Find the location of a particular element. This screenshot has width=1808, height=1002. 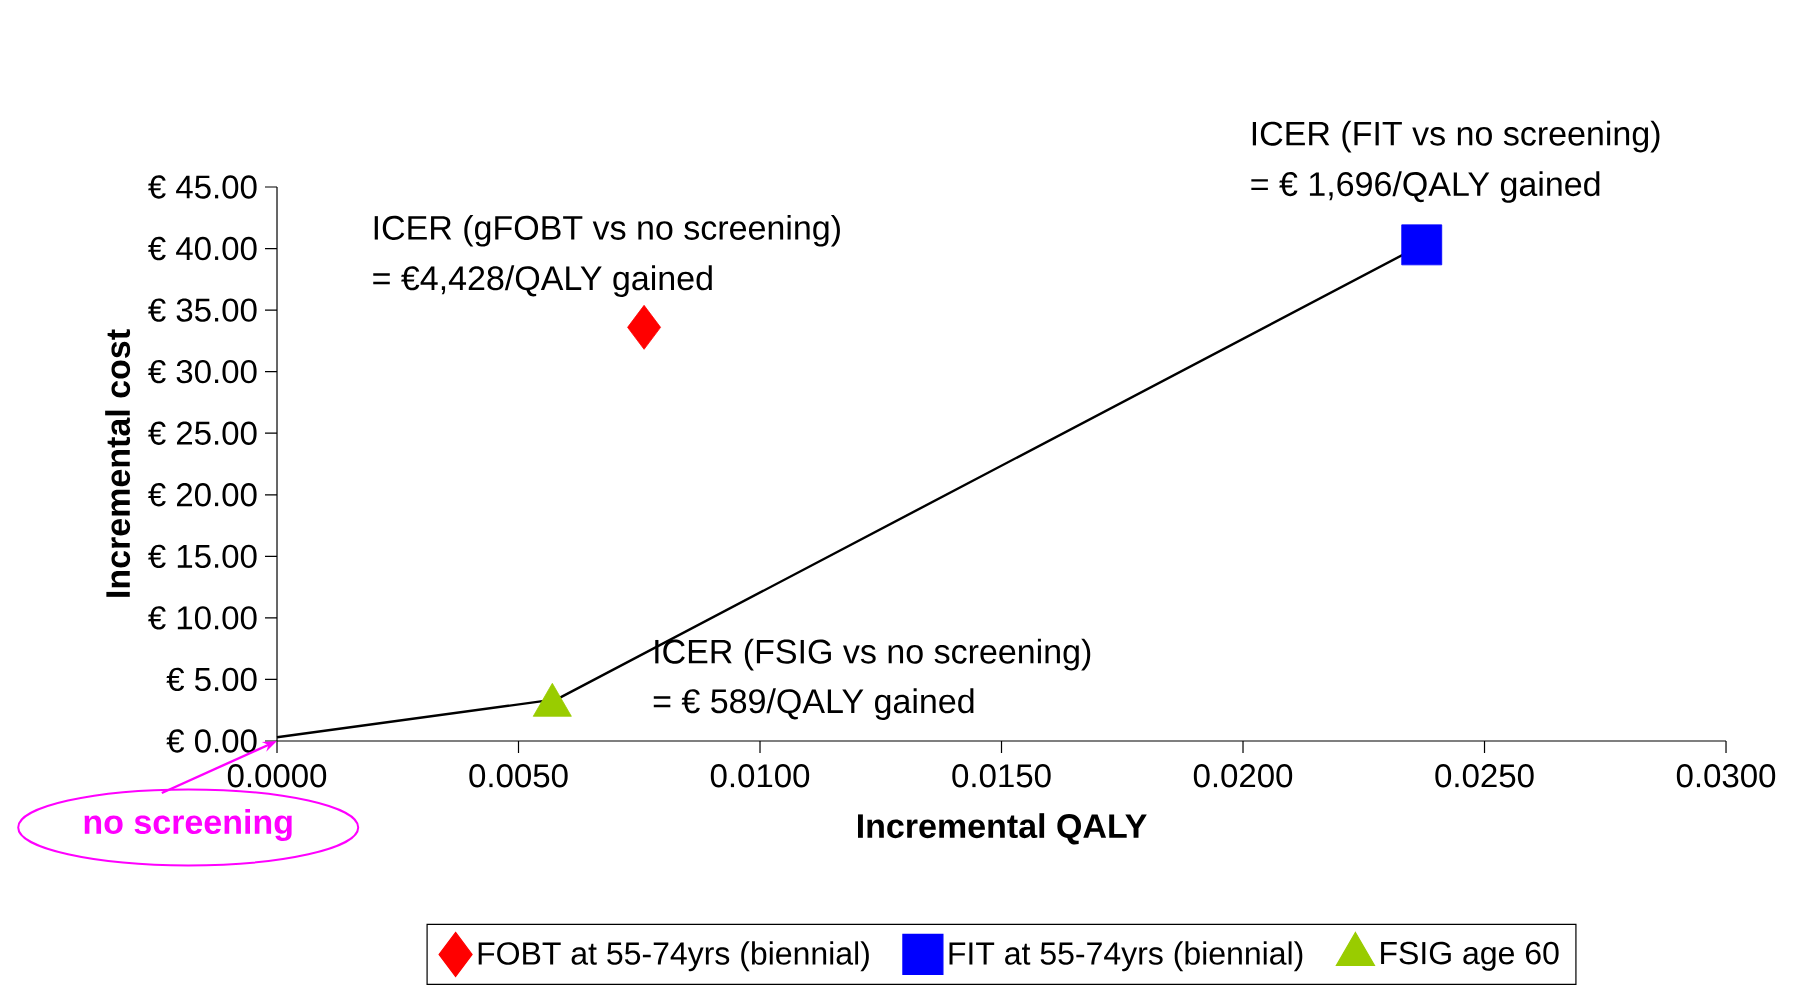

annotation: = € 1,696/QALY gained is located at coordinates (1425, 187).